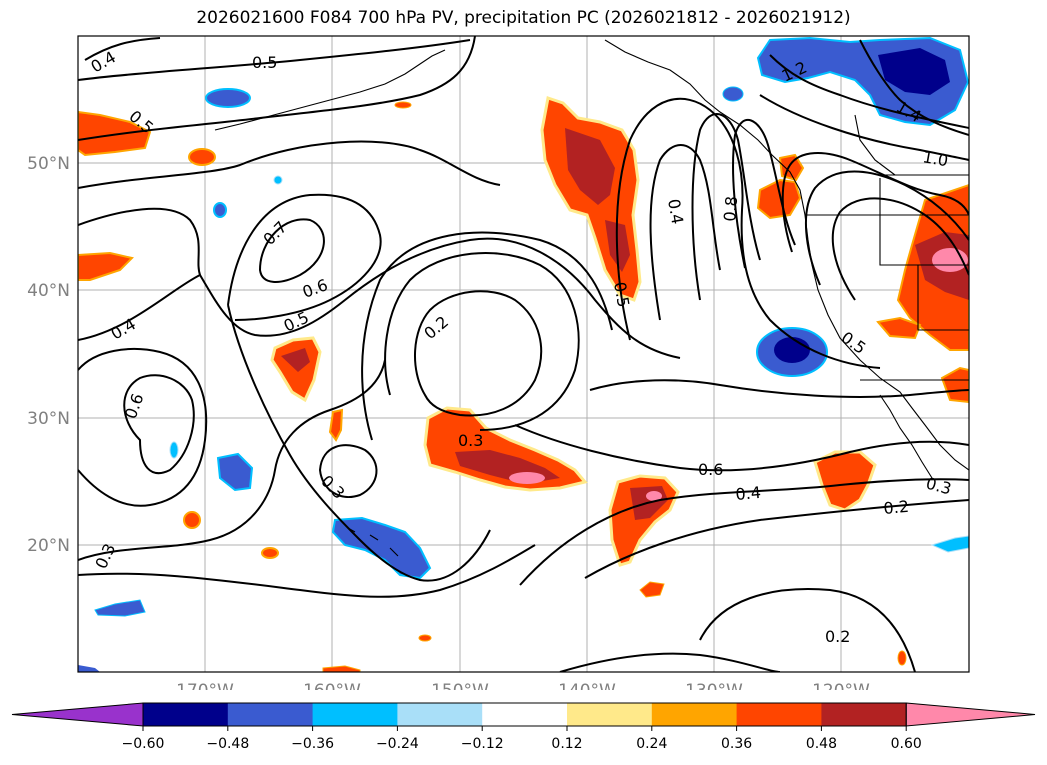  I want to click on contour-0-6-south, so click(741, 448).